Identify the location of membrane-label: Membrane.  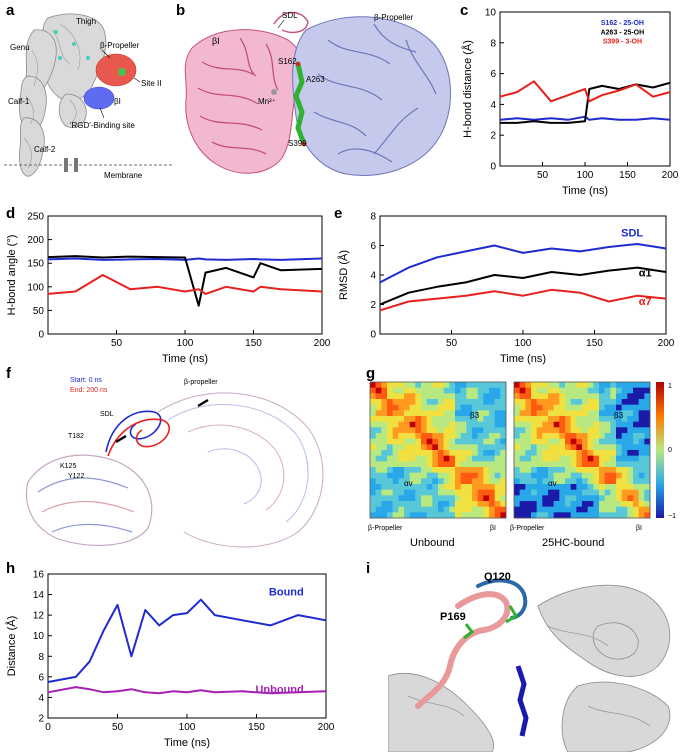
(123, 175).